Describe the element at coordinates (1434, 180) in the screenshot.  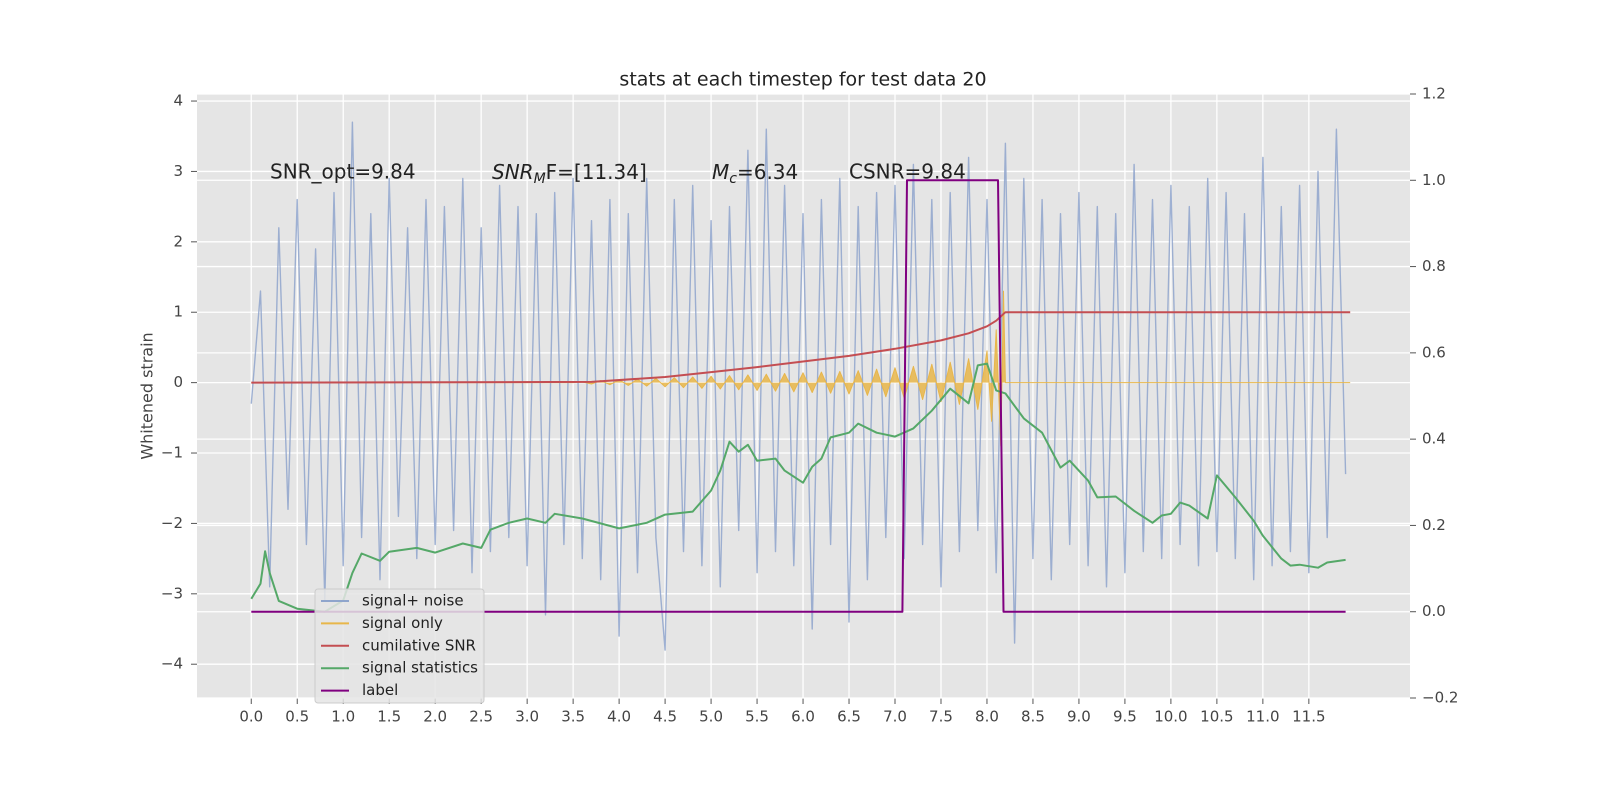
I see `y2-tick-label: 1.0` at that location.